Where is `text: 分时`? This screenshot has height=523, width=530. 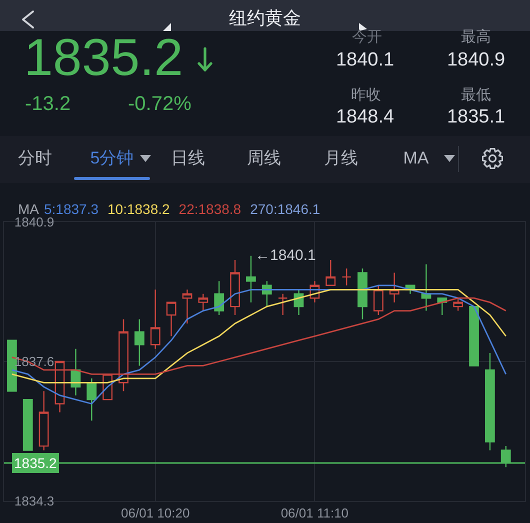 text: 分时 is located at coordinates (35, 158).